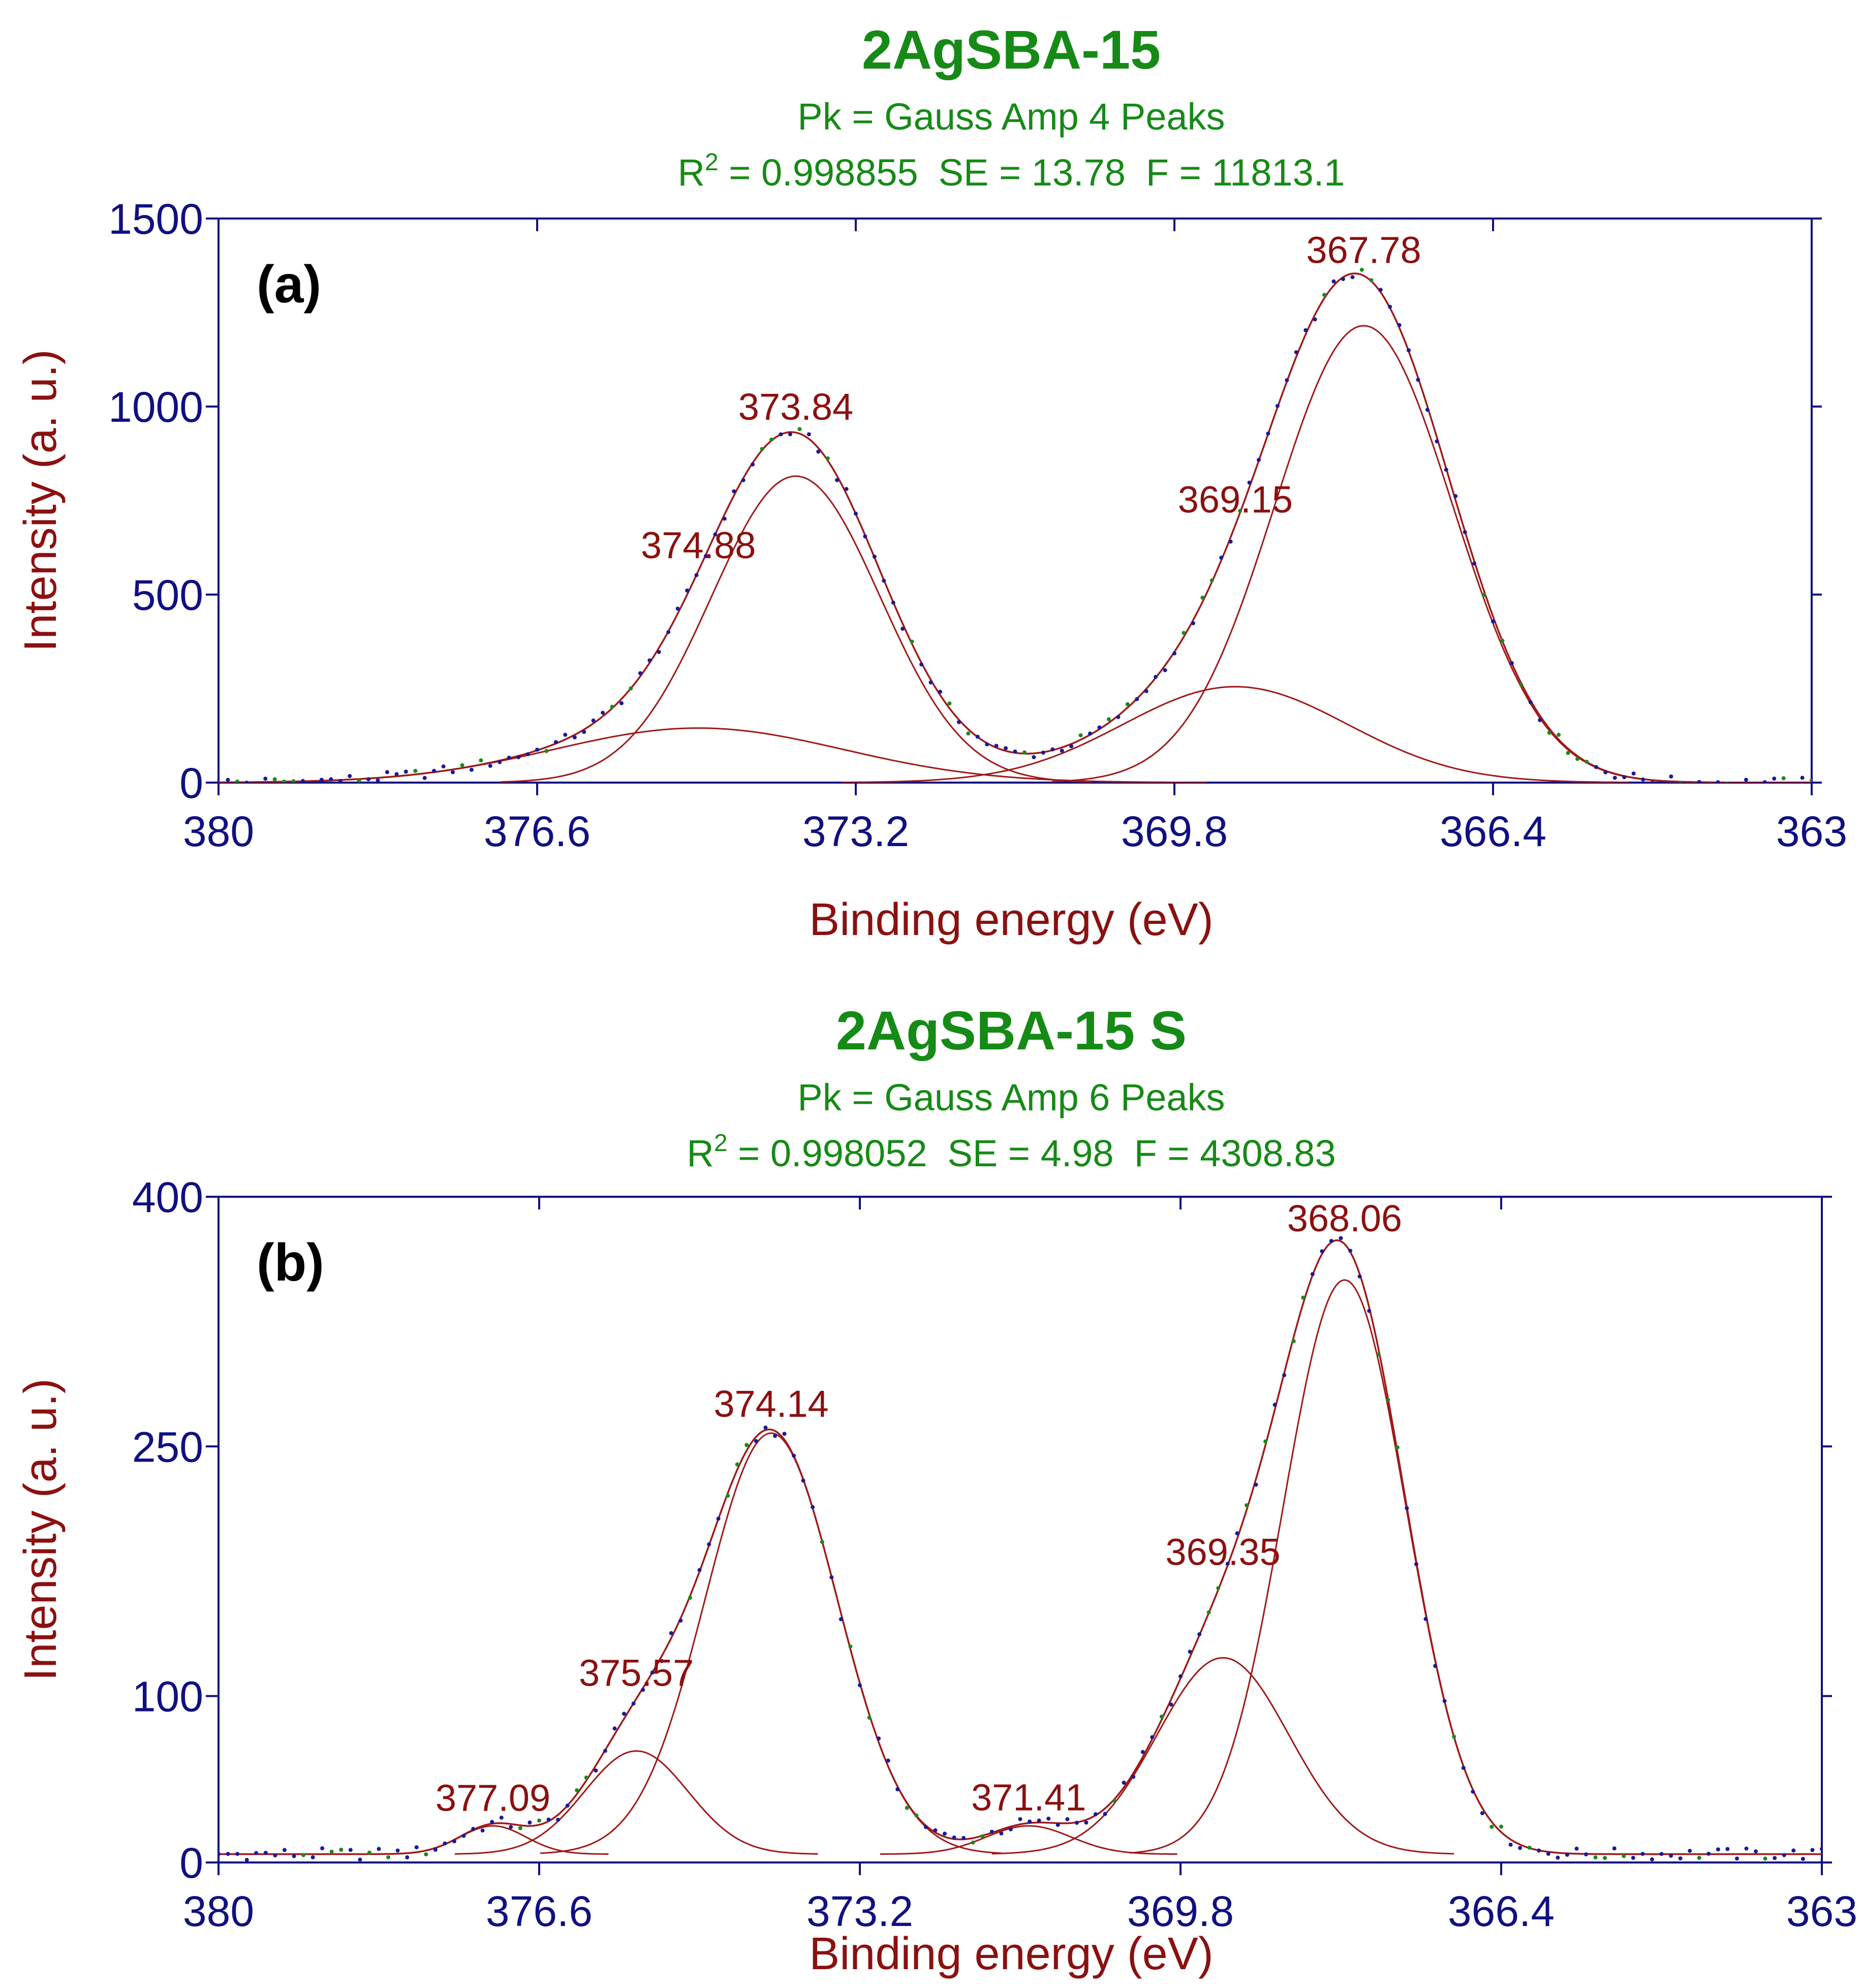  I want to click on peak-label: 375.57, so click(636, 1673).